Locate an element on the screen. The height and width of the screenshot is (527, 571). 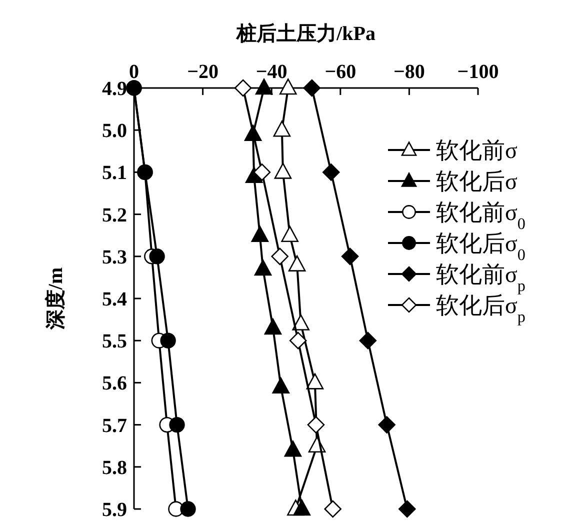
x-tick-label: −20 is located at coordinates (203, 72).